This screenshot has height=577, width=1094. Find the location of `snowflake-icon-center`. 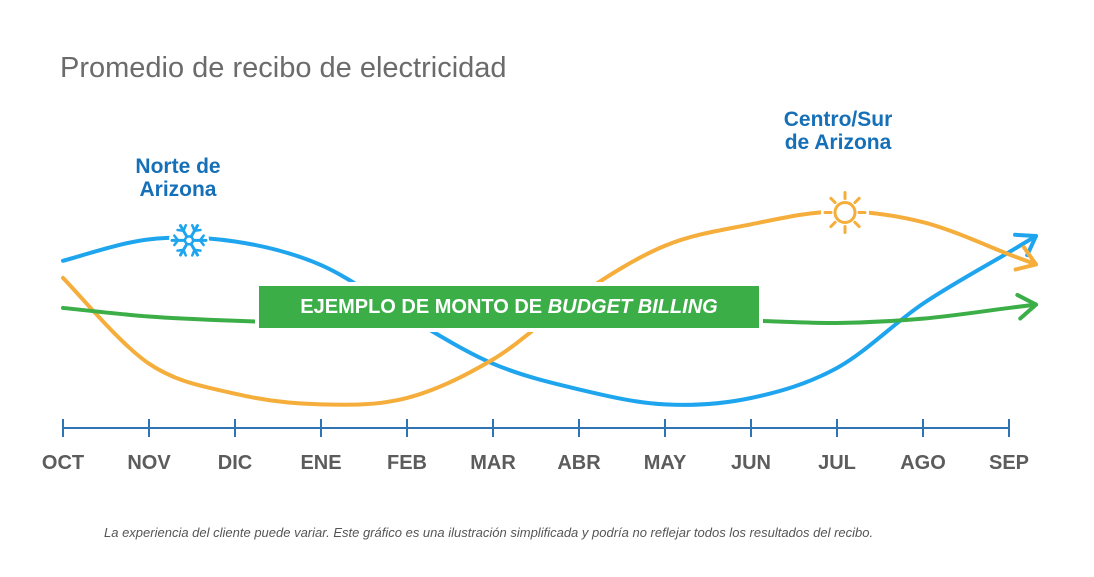

snowflake-icon-center is located at coordinates (189, 240).